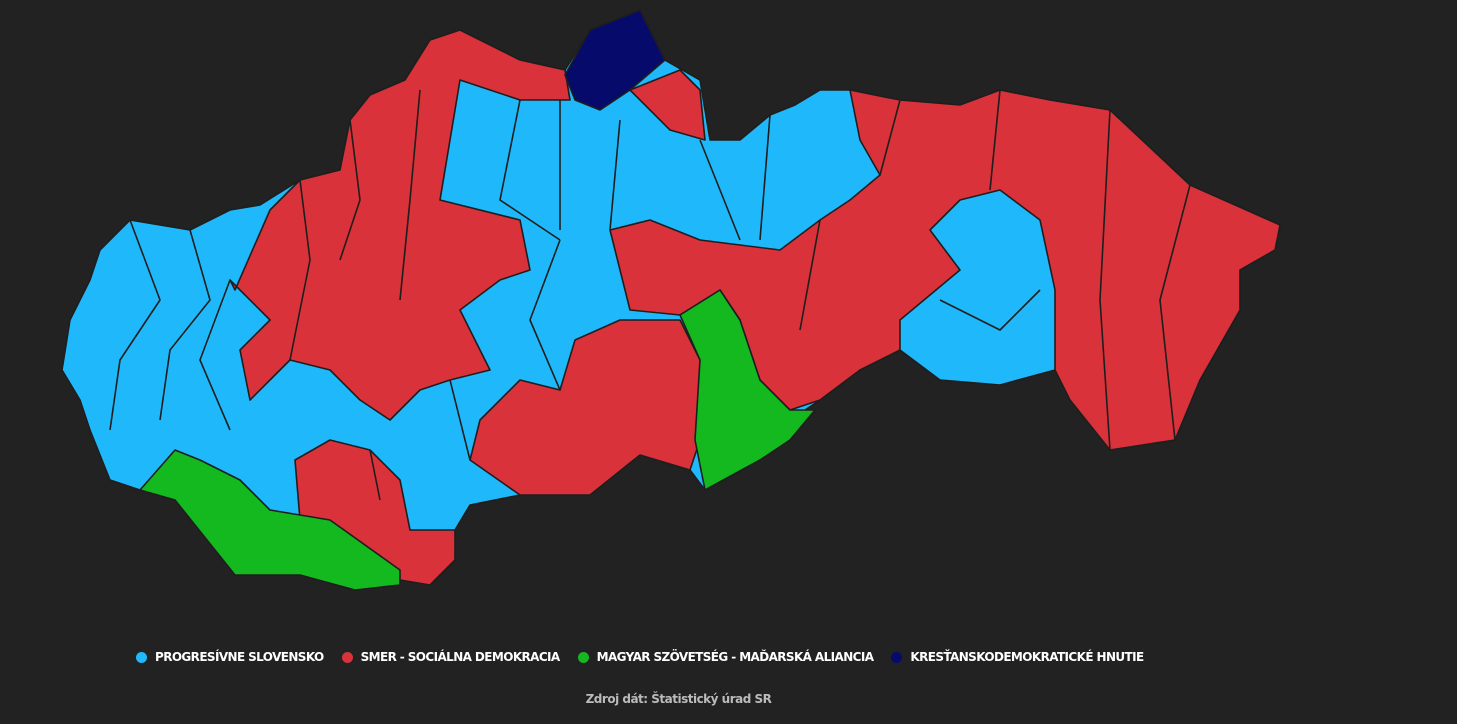  Describe the element at coordinates (747, 390) in the screenshot. I see `region-magyar-south-central` at that location.